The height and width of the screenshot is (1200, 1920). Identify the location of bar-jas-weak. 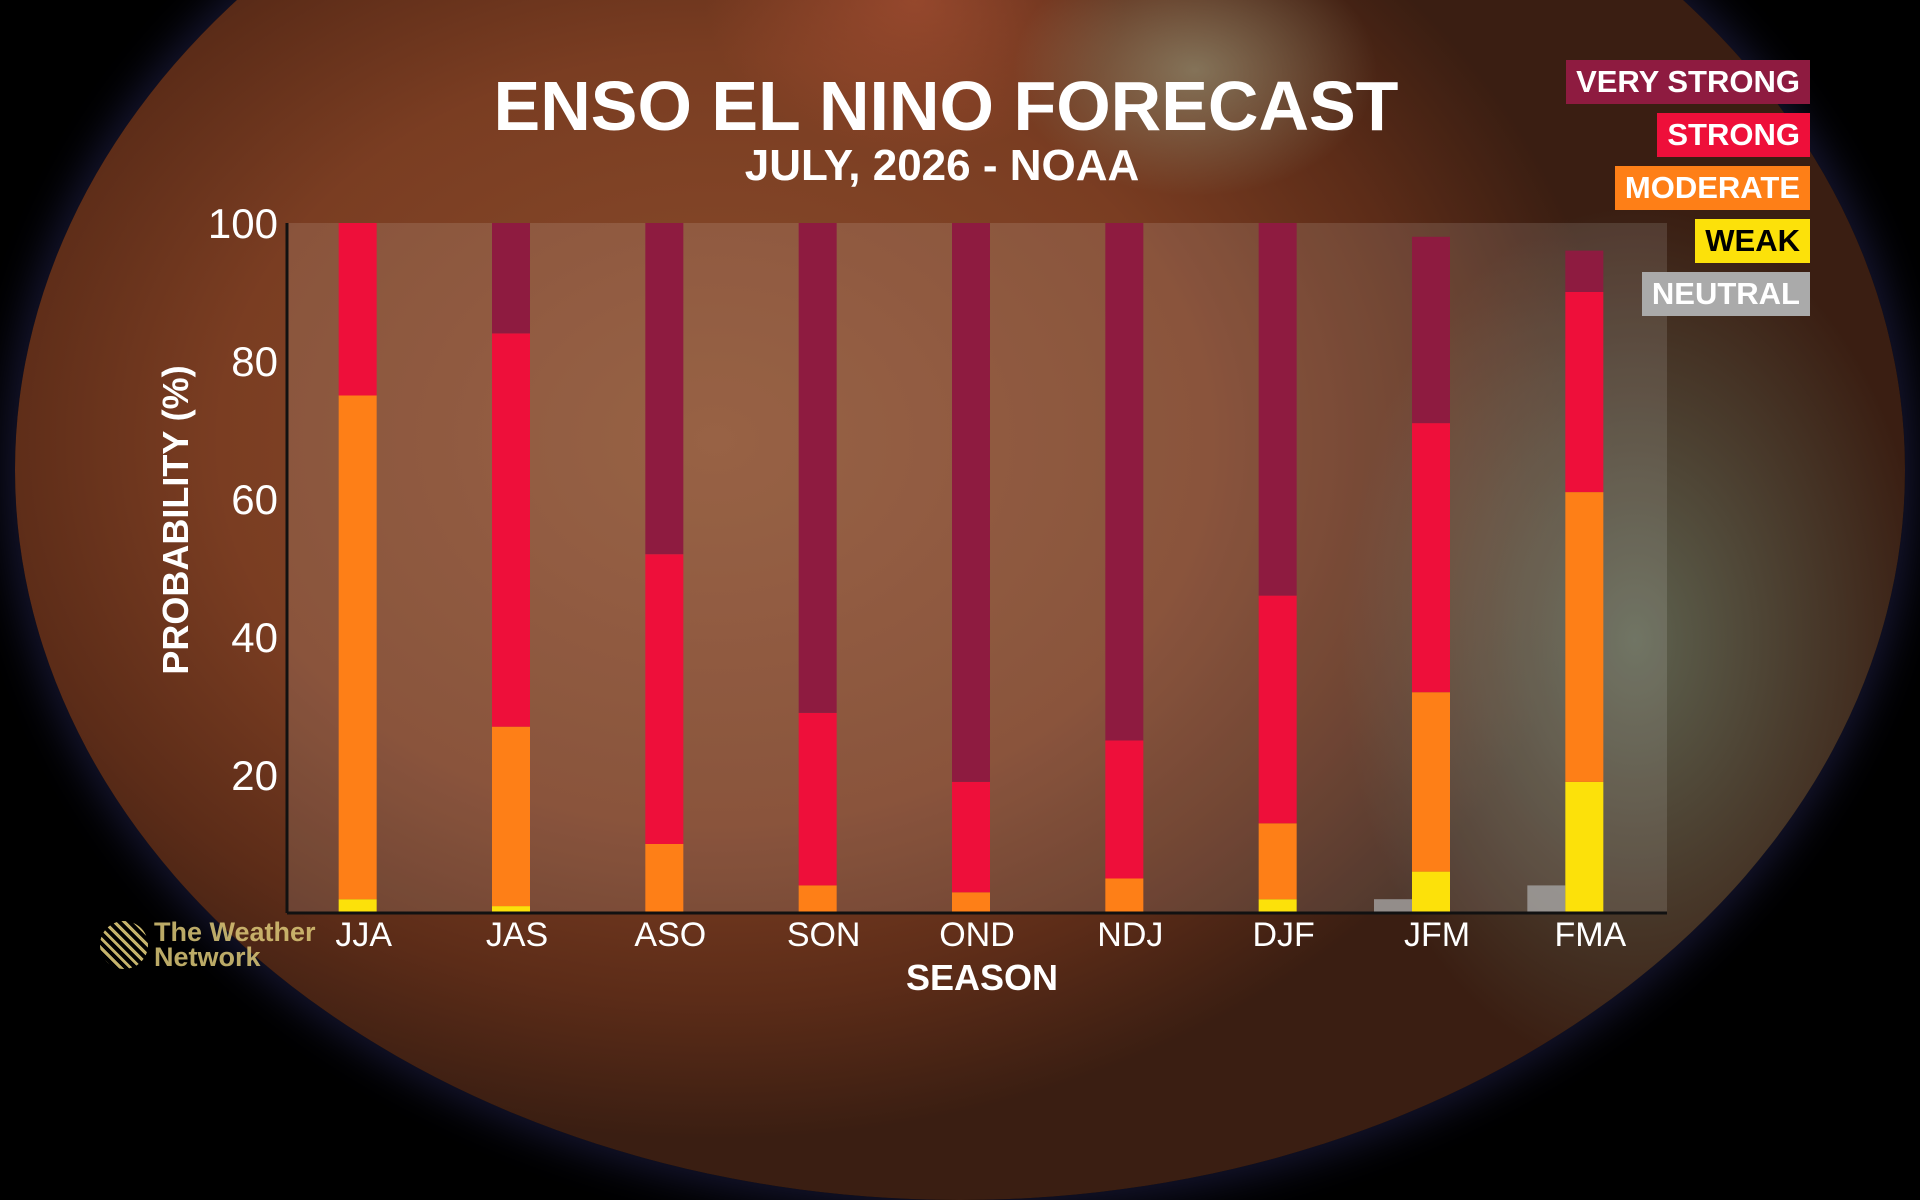
(511, 909).